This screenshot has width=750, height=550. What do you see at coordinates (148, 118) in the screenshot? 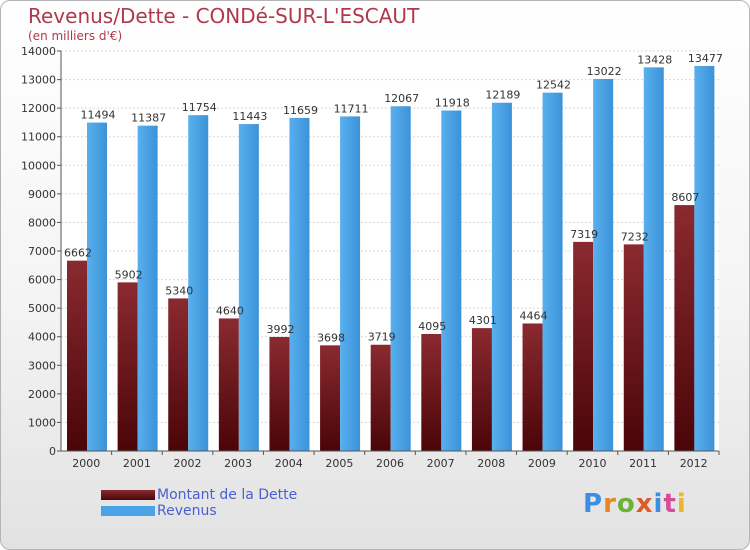
I see `data-label-revenus: 11387` at bounding box center [148, 118].